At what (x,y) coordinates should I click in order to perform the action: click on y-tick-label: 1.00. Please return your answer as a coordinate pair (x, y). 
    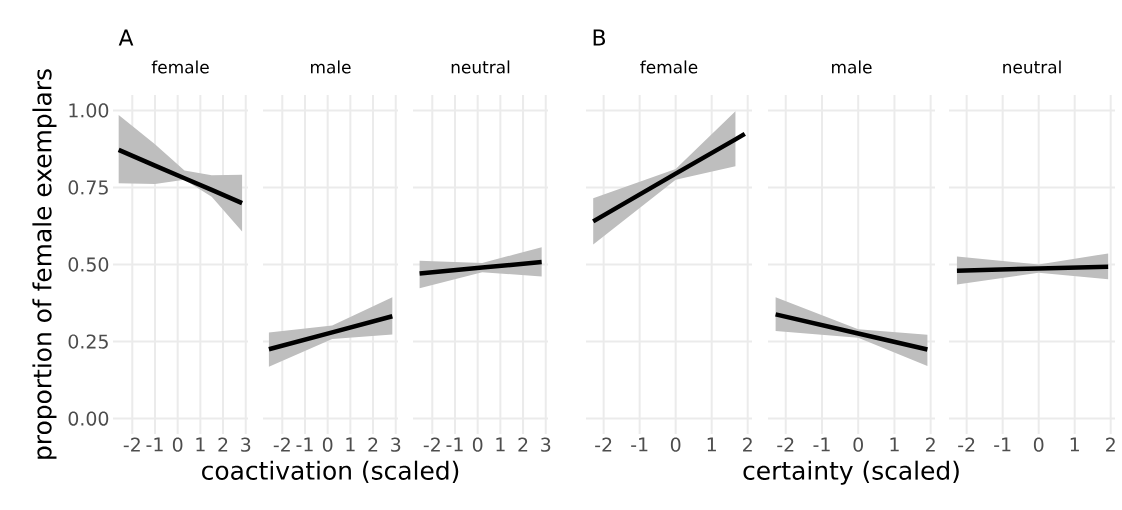
    Looking at the image, I should click on (89, 110).